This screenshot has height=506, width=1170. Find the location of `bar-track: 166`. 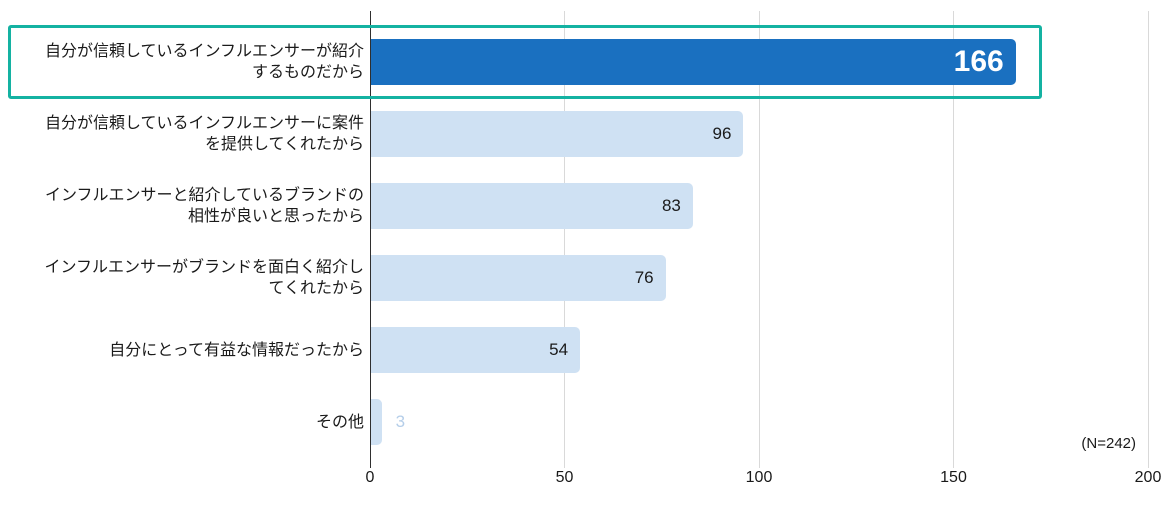

bar-track: 166 is located at coordinates (759, 62).